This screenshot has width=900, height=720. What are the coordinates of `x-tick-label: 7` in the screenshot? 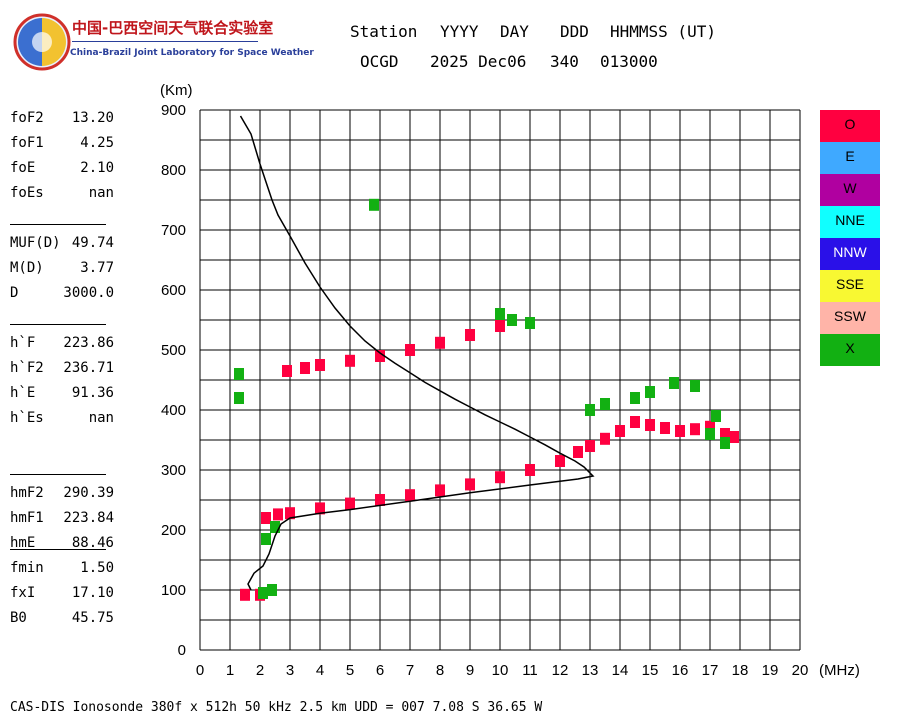 It's located at (410, 670).